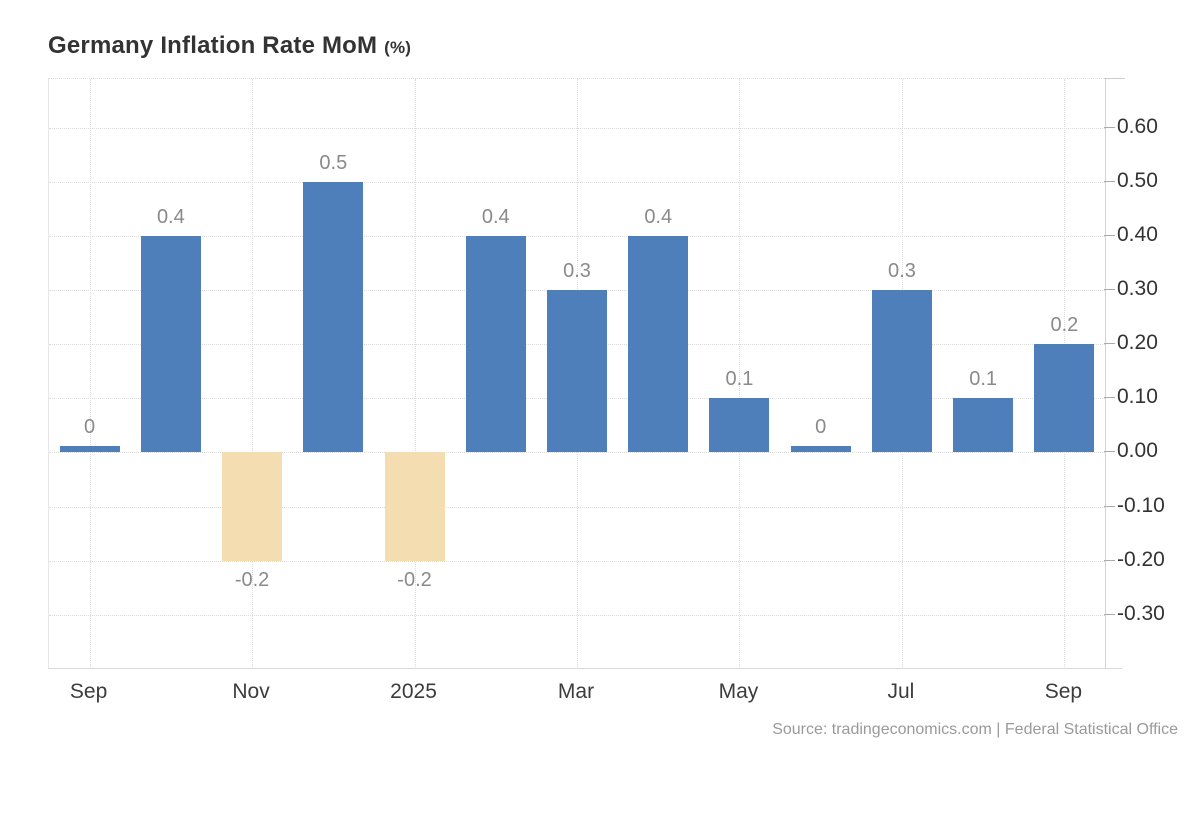 The height and width of the screenshot is (820, 1200). Describe the element at coordinates (1137, 234) in the screenshot. I see `y-tick-label: 0.40` at that location.